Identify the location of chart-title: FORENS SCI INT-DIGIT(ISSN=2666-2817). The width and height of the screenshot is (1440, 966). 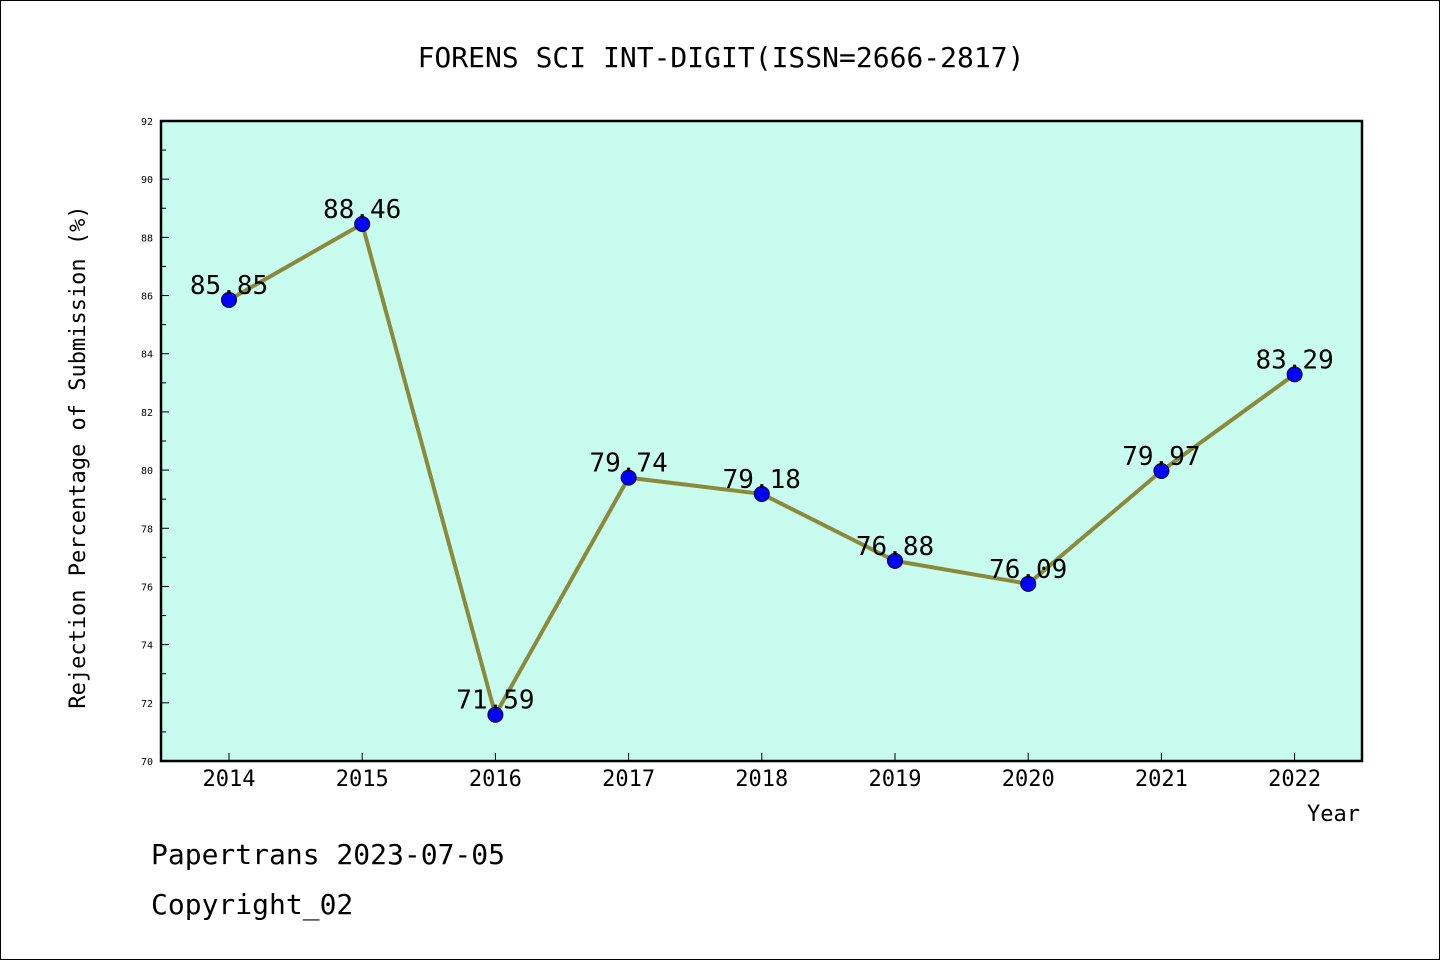
(721, 57).